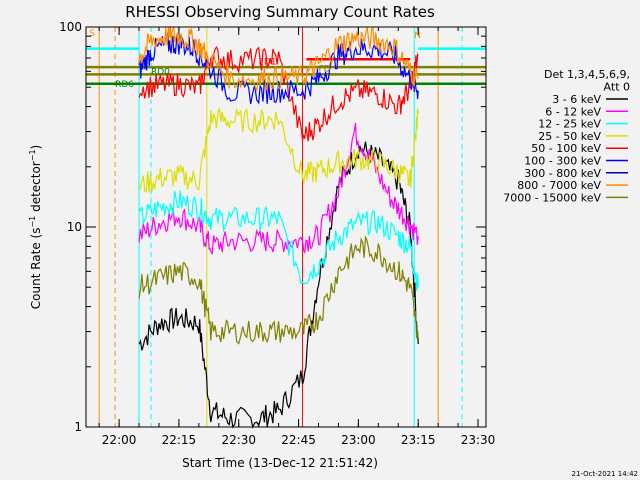  Describe the element at coordinates (119, 440) in the screenshot. I see `x-tick-label-0: 22:00` at that location.